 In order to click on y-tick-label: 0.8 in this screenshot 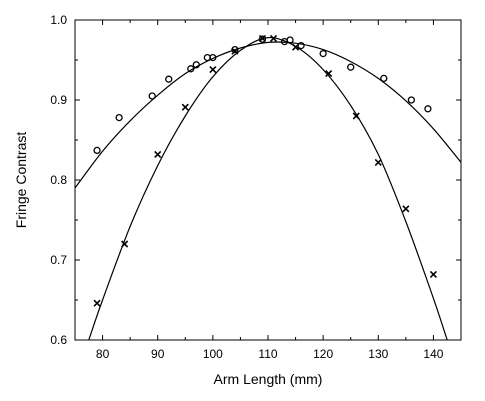, I will do `click(58, 180)`.